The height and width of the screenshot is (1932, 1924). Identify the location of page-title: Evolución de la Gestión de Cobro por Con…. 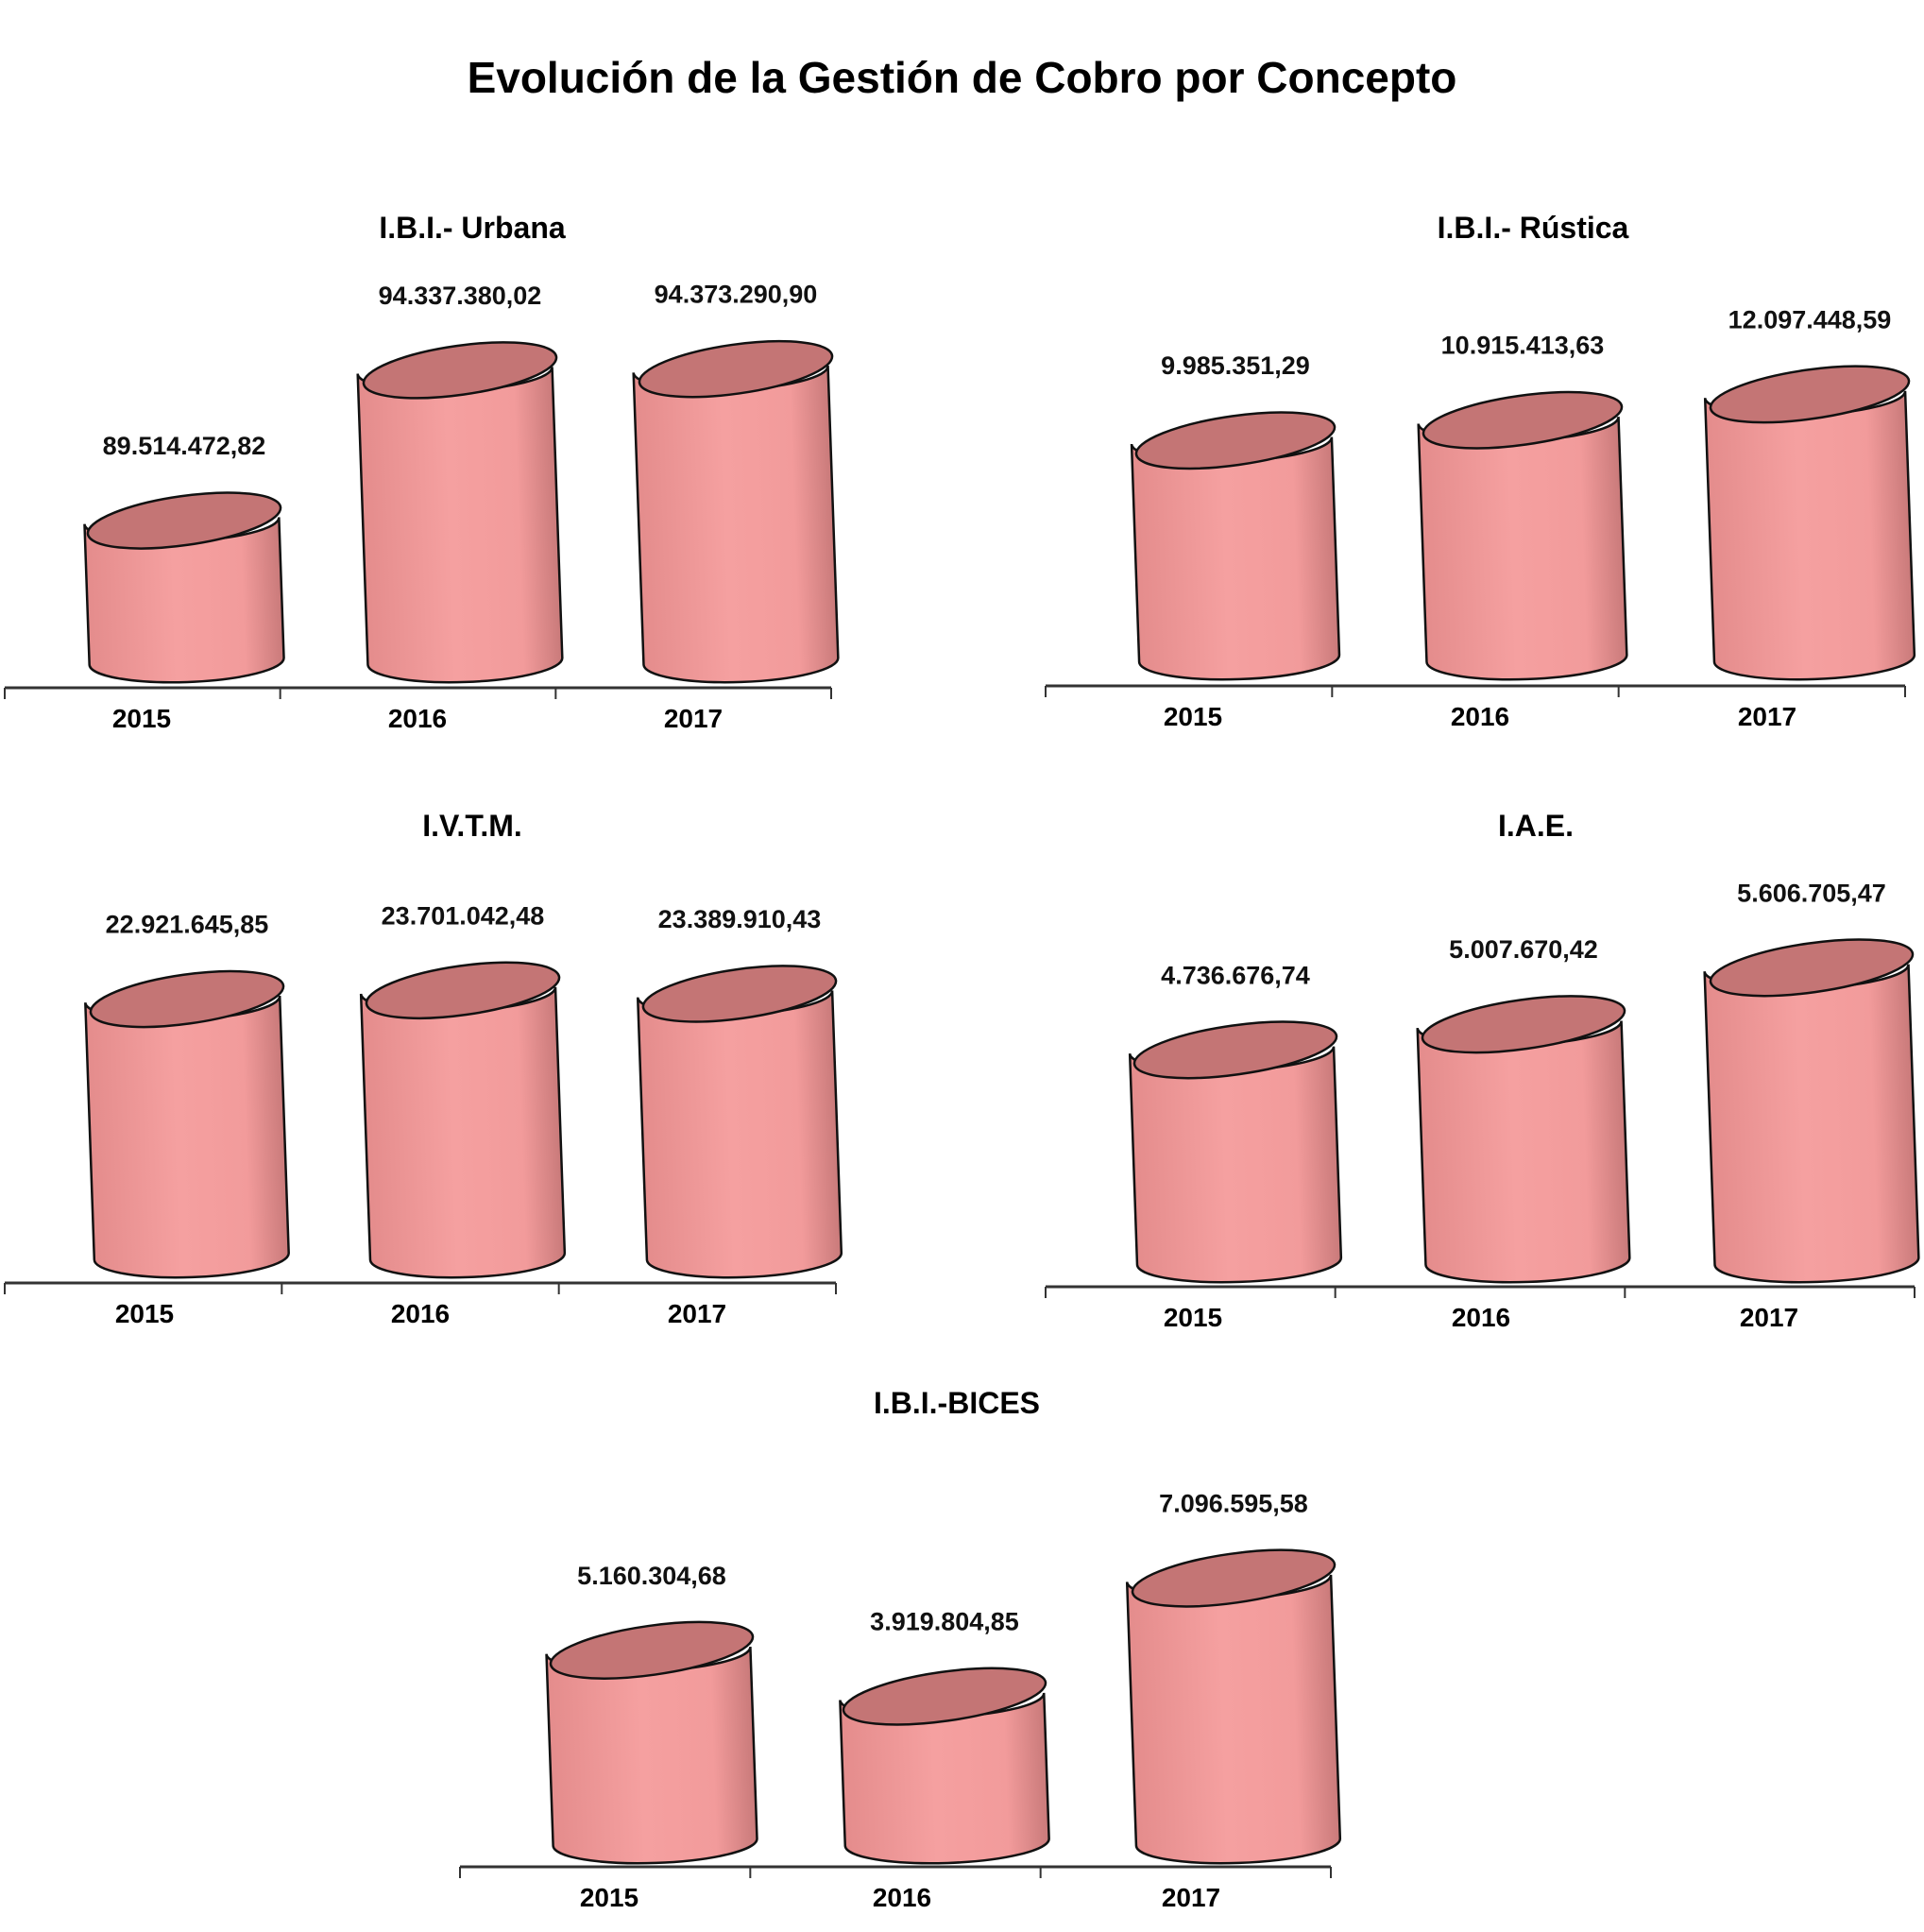
(962, 77).